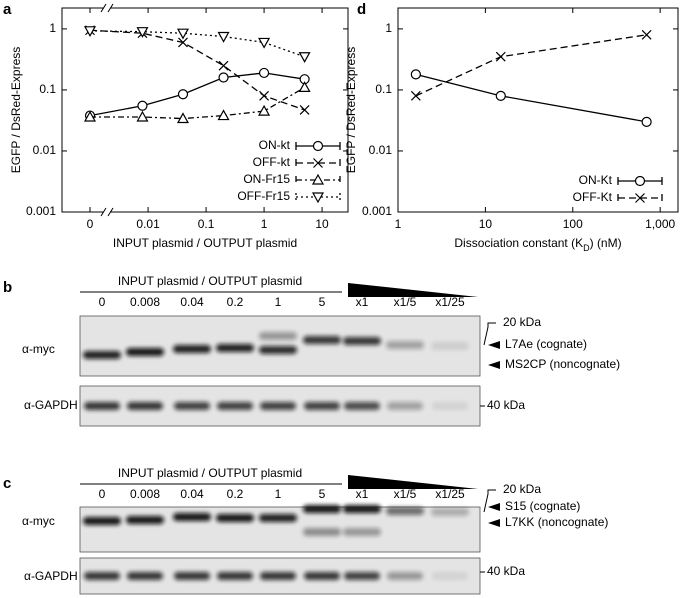 Image resolution: width=685 pixels, height=598 pixels. I want to click on legend-label: OFF-kt, so click(272, 162).